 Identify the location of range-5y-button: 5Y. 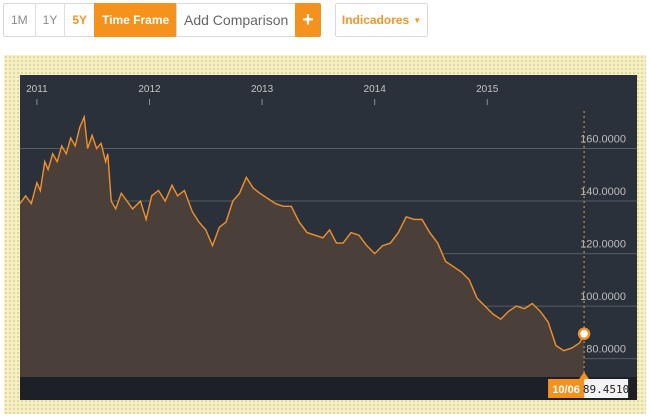
(80, 20).